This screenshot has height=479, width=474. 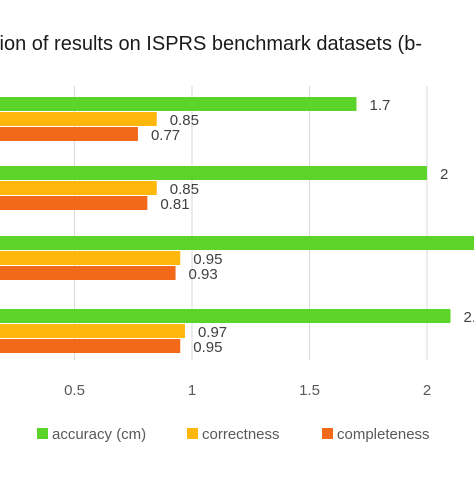 What do you see at coordinates (380, 105) in the screenshot?
I see `data-label: 1.7` at bounding box center [380, 105].